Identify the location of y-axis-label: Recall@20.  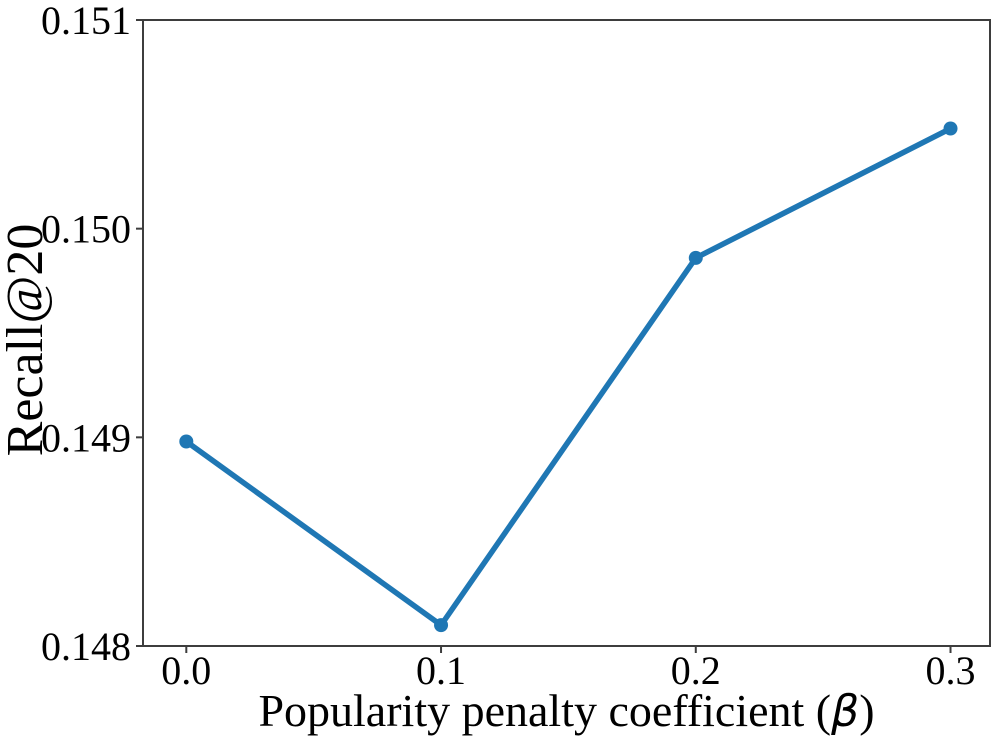
(27, 340).